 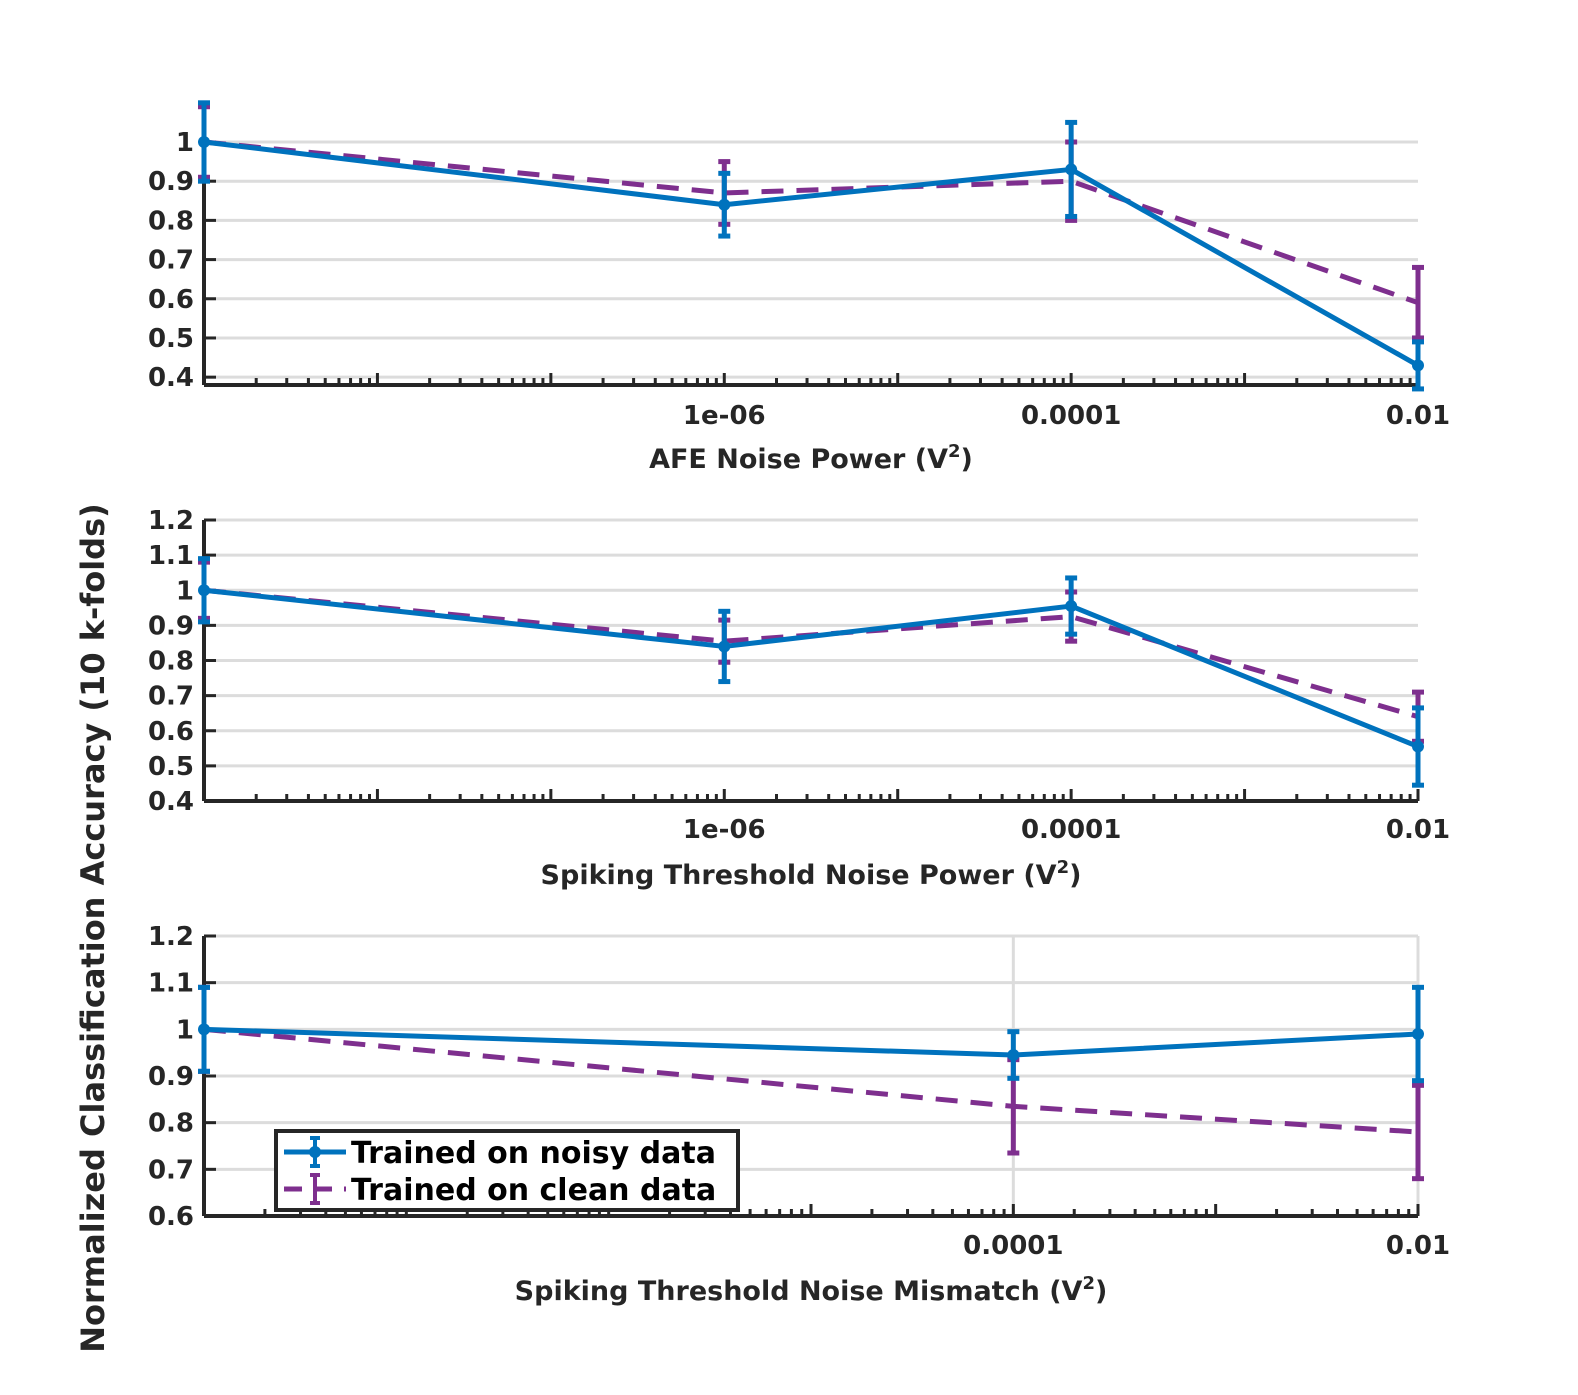 I want to click on x-axis-title: Spiking Threshold Noise Power (V2), so click(x=811, y=874).